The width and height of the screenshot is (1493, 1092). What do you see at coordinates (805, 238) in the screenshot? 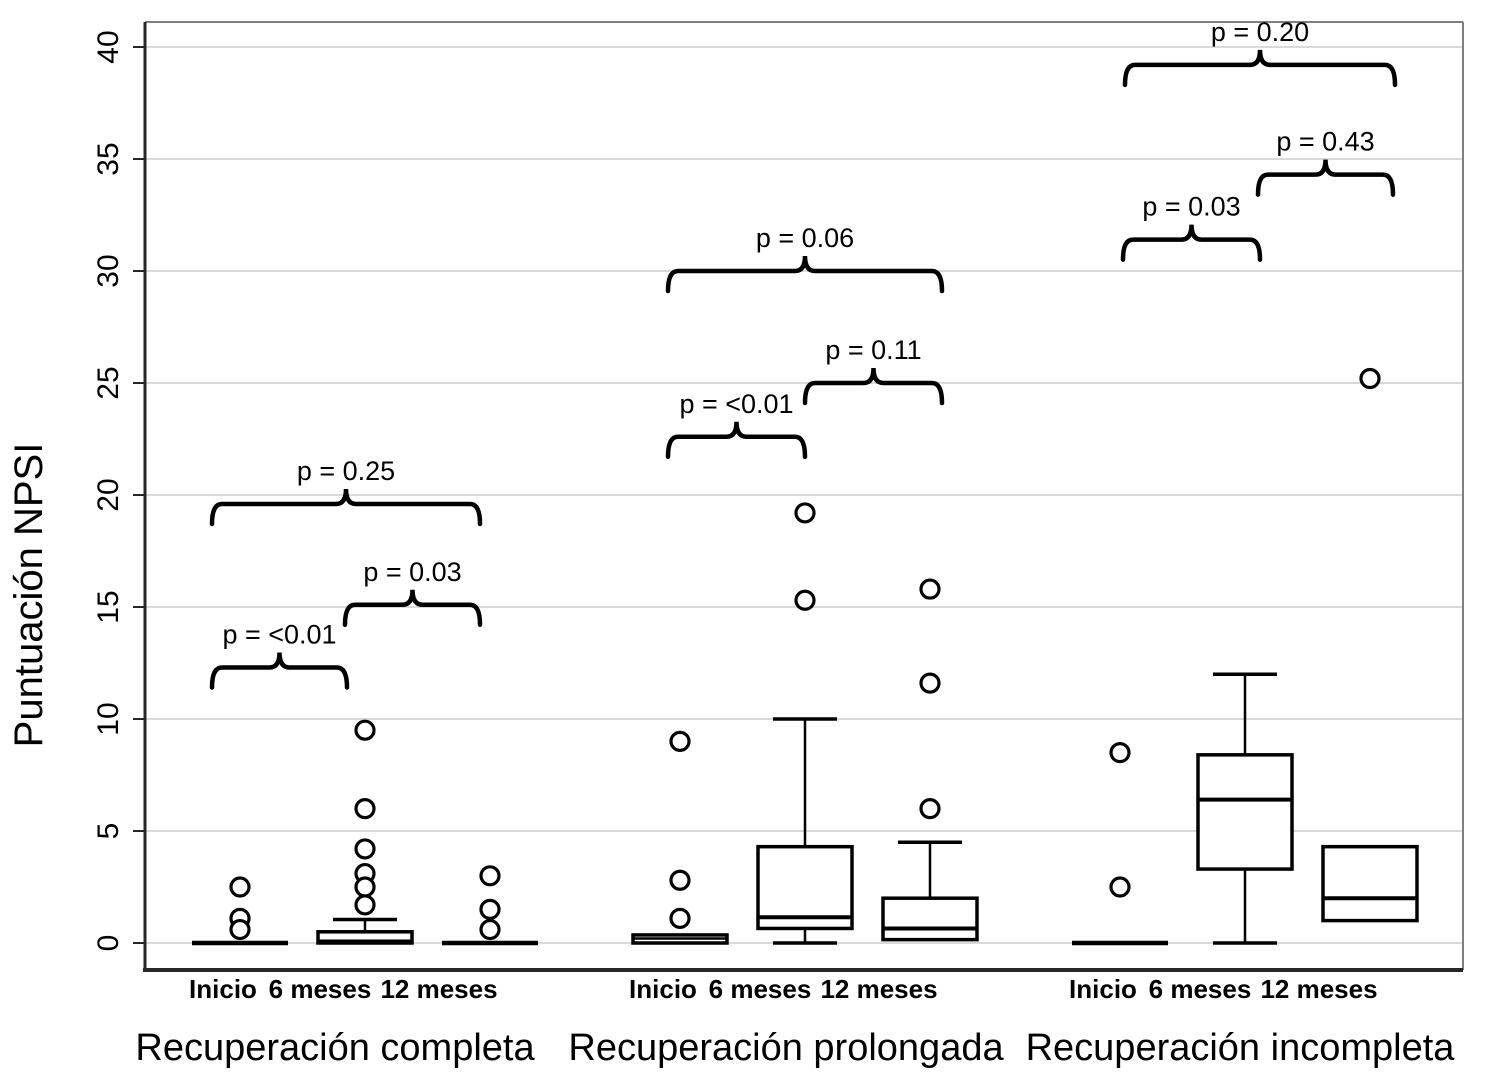
I see `pvalue-label: p = 0.06` at bounding box center [805, 238].